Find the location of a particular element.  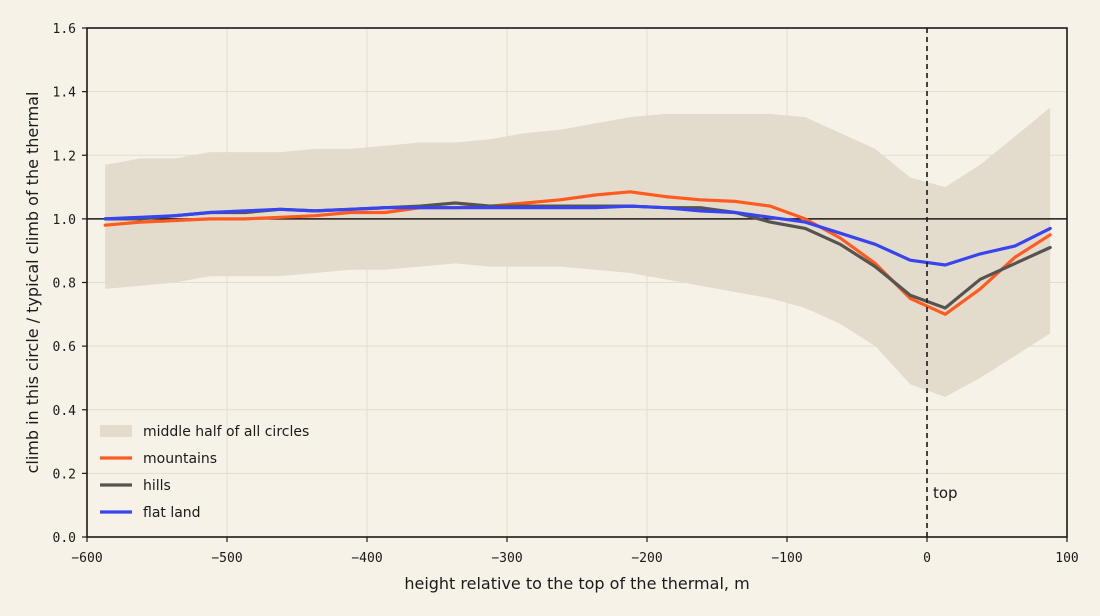

legend-label-hills: hills is located at coordinates (157, 486).